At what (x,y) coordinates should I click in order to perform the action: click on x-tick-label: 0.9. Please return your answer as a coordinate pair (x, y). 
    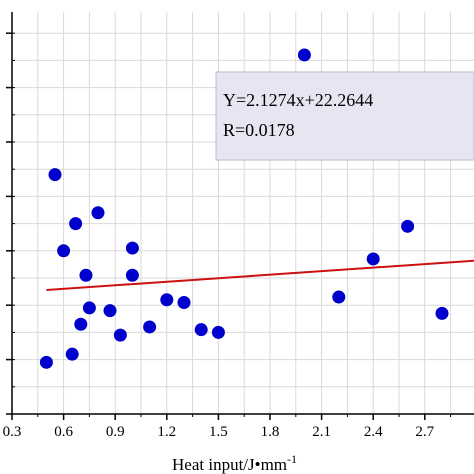
    Looking at the image, I should click on (115, 432).